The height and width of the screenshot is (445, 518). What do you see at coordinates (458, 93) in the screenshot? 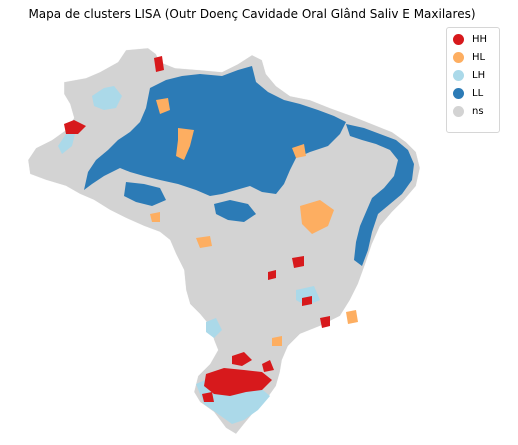
I see `legend-dot-ll` at bounding box center [458, 93].